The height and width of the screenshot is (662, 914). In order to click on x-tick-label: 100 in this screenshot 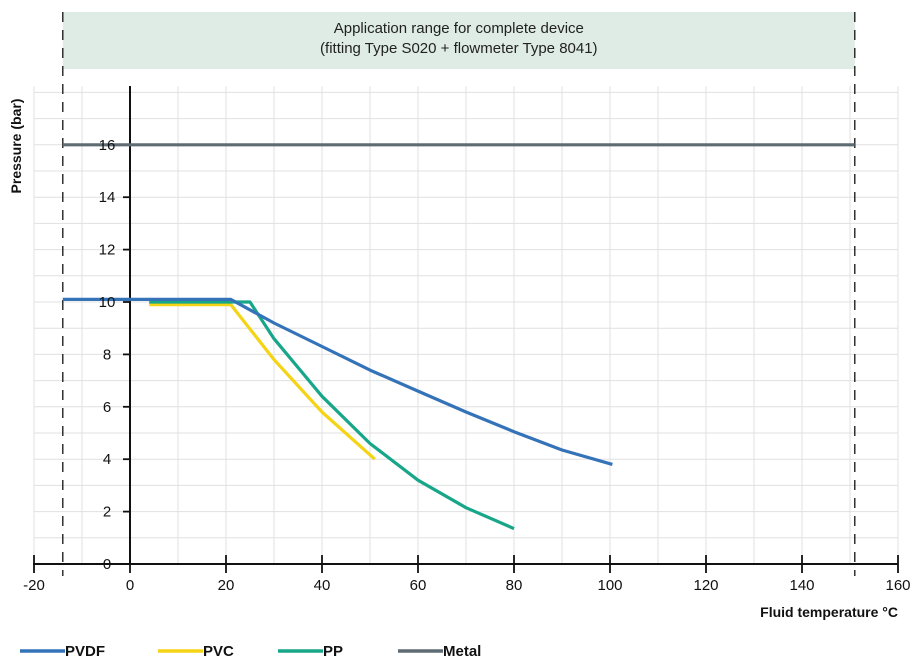, I will do `click(609, 585)`.